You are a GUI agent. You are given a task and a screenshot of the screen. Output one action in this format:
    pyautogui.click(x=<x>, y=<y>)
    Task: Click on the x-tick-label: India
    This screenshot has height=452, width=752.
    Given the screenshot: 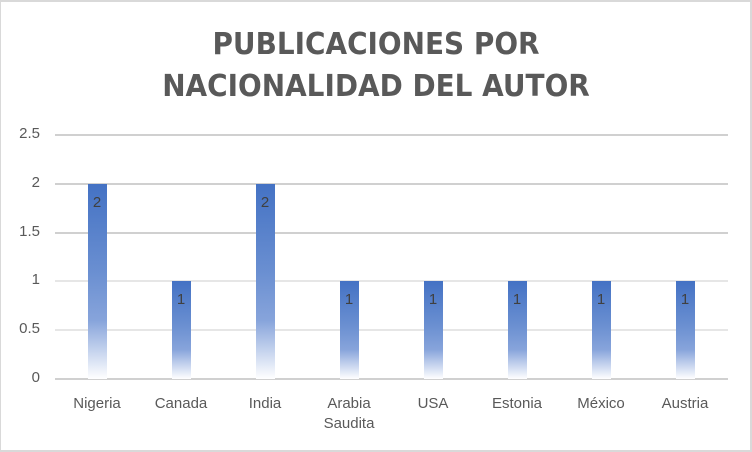 What is the action you would take?
    pyautogui.click(x=265, y=403)
    